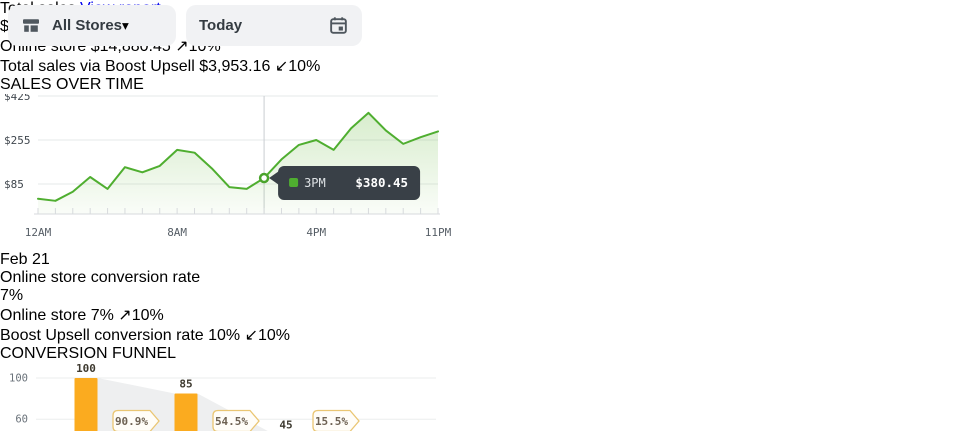  What do you see at coordinates (12, 295) in the screenshot?
I see `conversion-rate-value: 7%` at bounding box center [12, 295].